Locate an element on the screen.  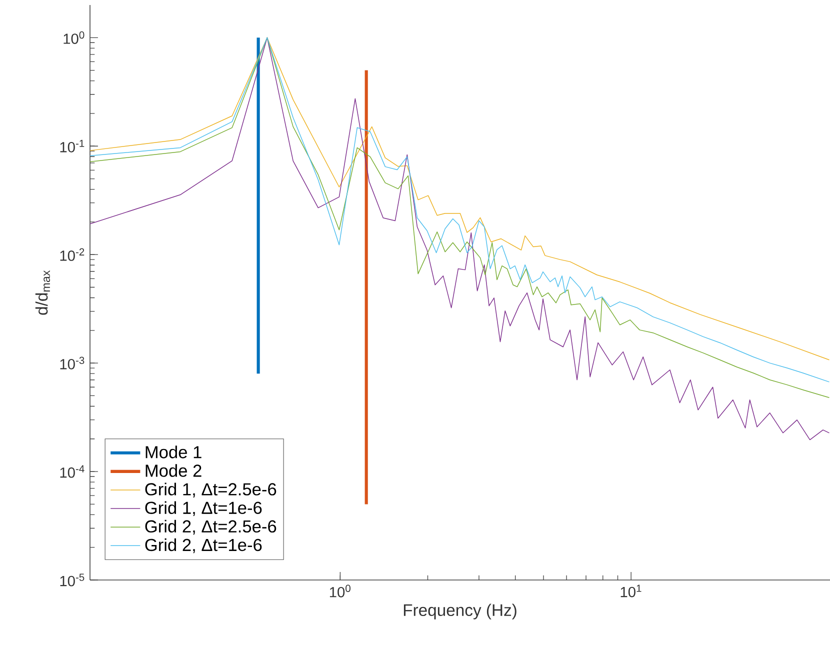
legend-label: Grid 2, Δt=2.5e-6 is located at coordinates (210, 527).